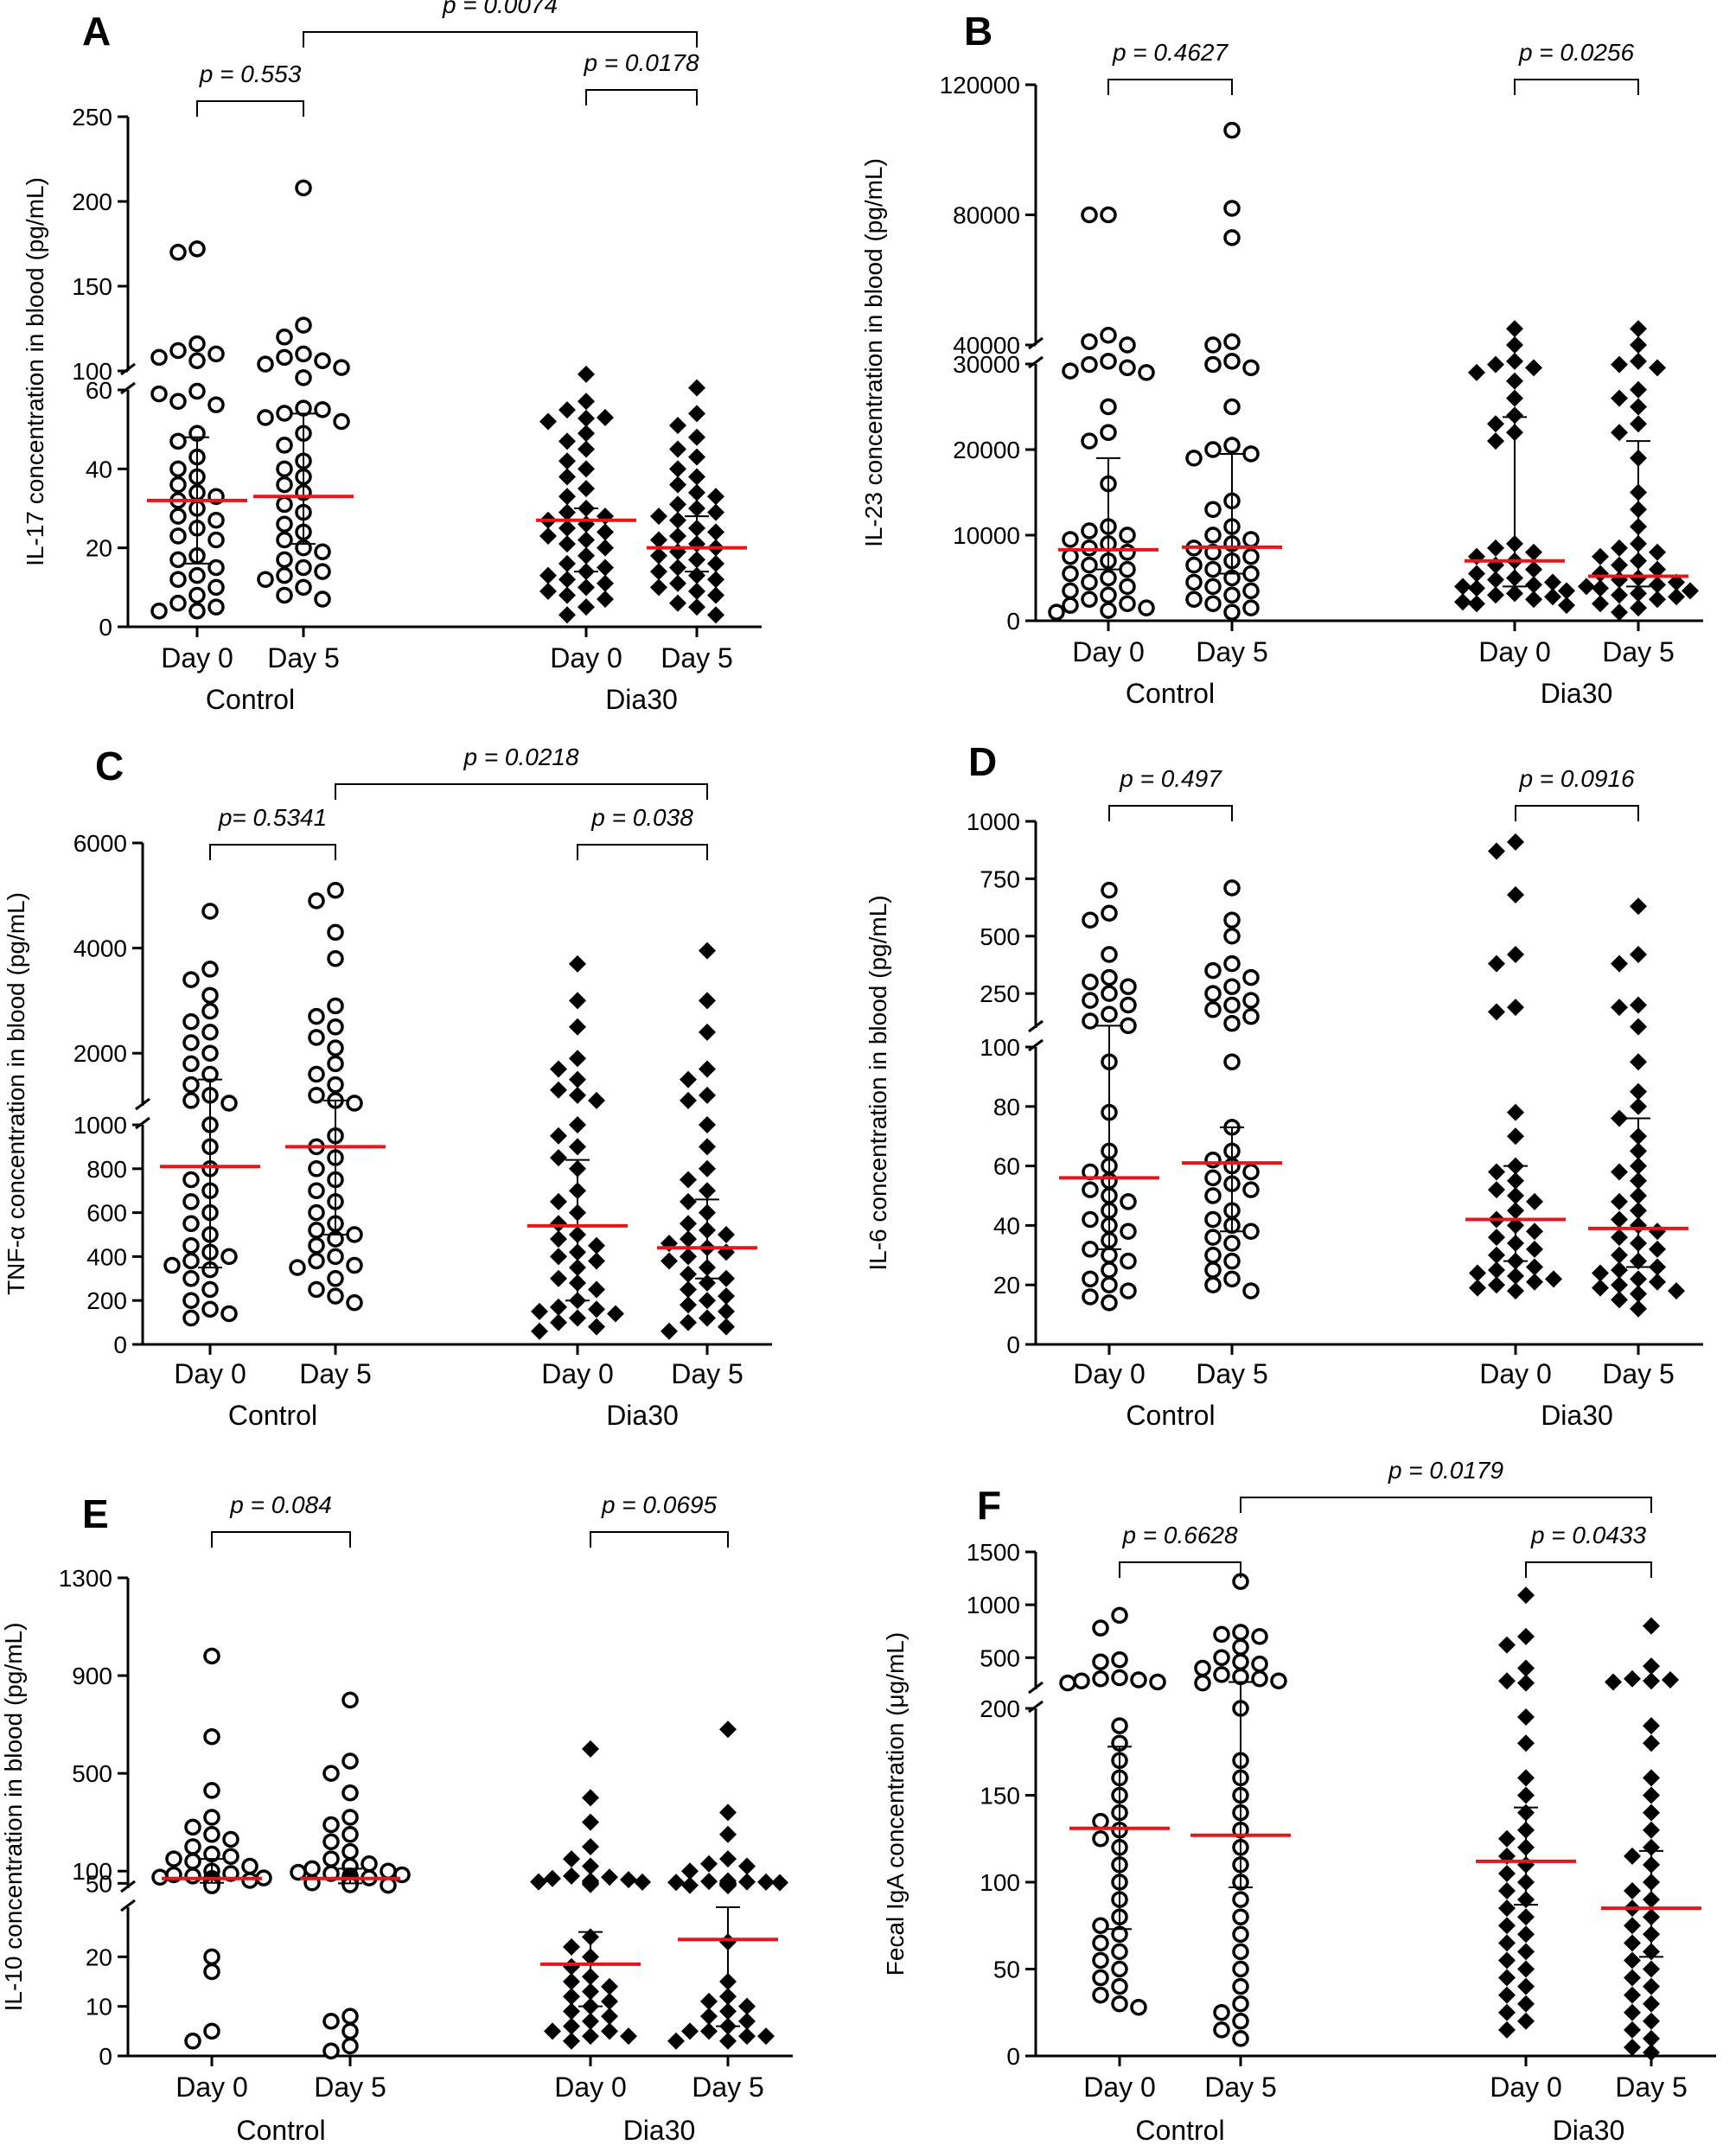  What do you see at coordinates (1000, 937) in the screenshot?
I see `y-tick-label: 500` at bounding box center [1000, 937].